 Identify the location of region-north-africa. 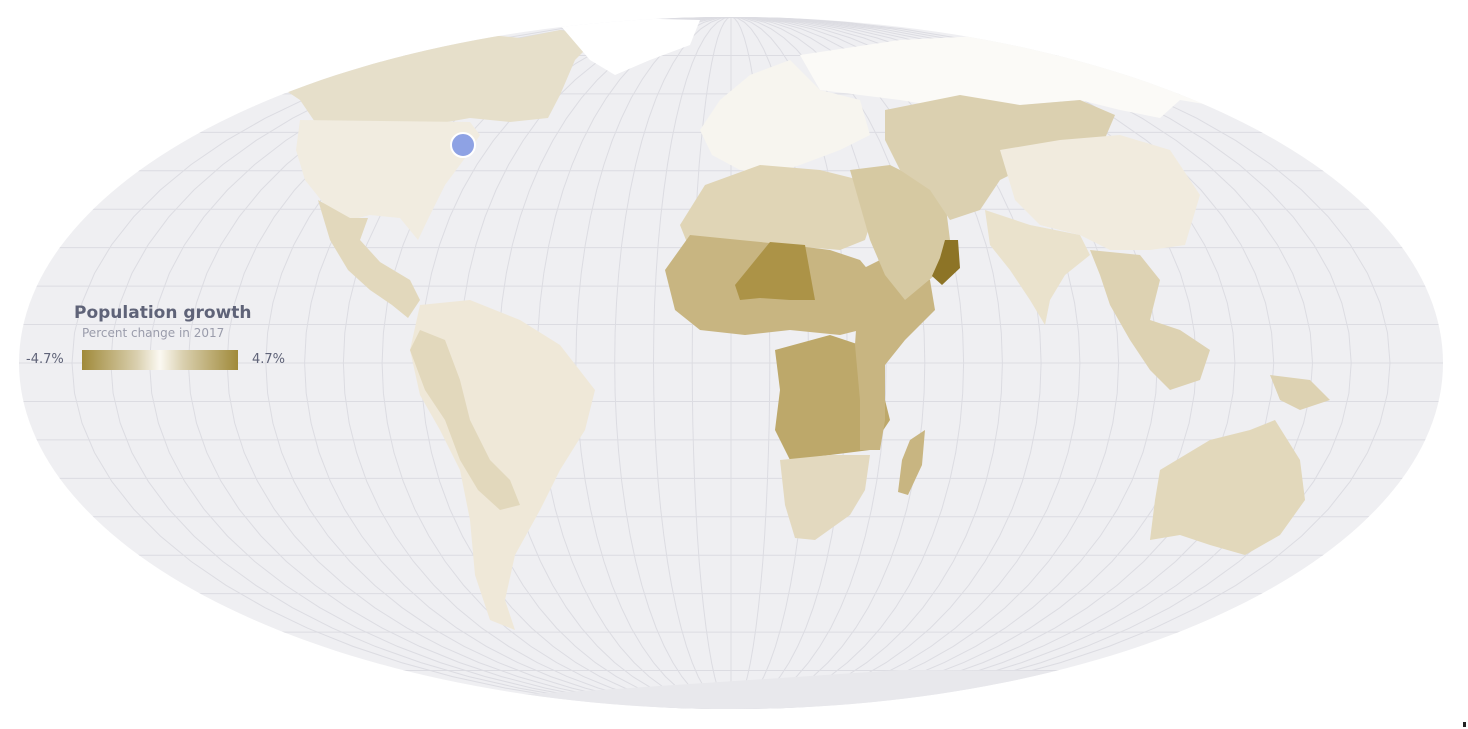
(777, 207).